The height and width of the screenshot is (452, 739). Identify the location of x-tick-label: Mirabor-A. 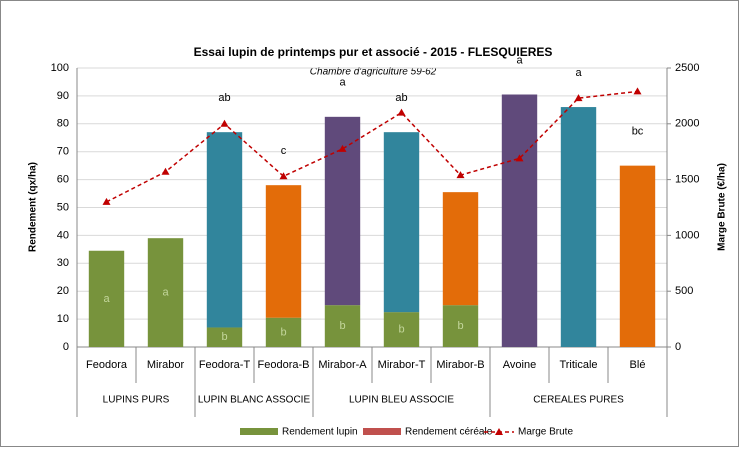
(342, 365).